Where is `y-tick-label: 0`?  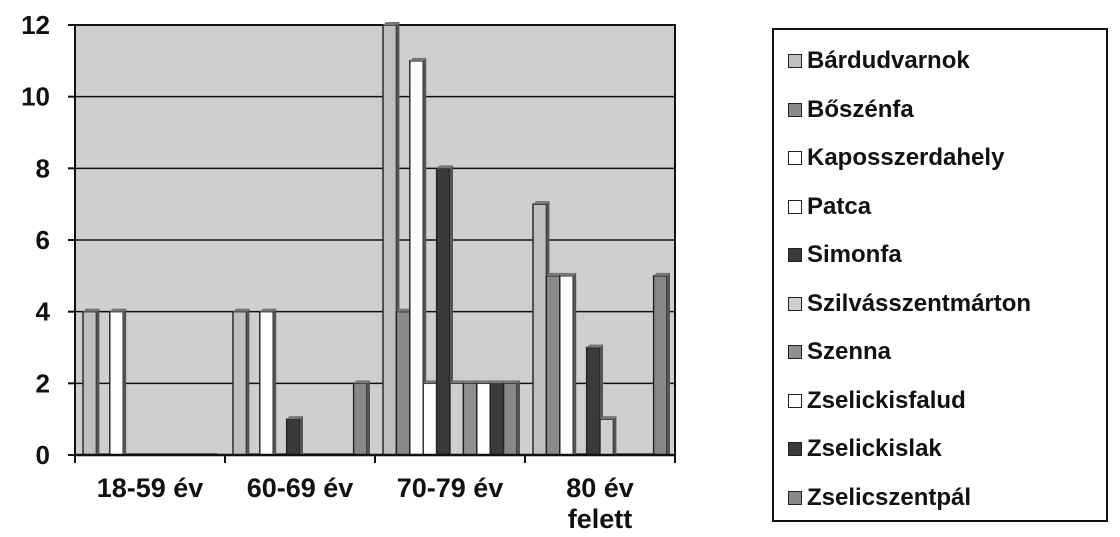 y-tick-label: 0 is located at coordinates (43, 455).